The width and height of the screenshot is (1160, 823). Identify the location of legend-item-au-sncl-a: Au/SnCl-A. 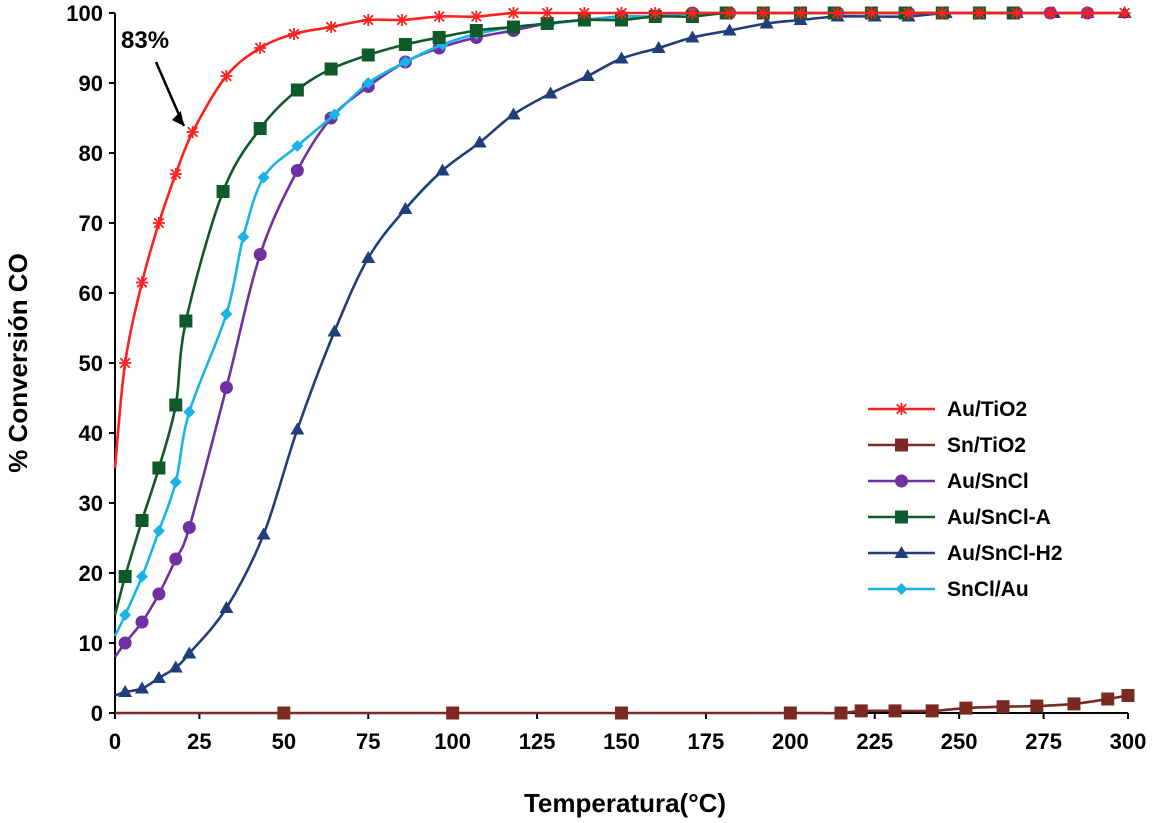
(959, 517).